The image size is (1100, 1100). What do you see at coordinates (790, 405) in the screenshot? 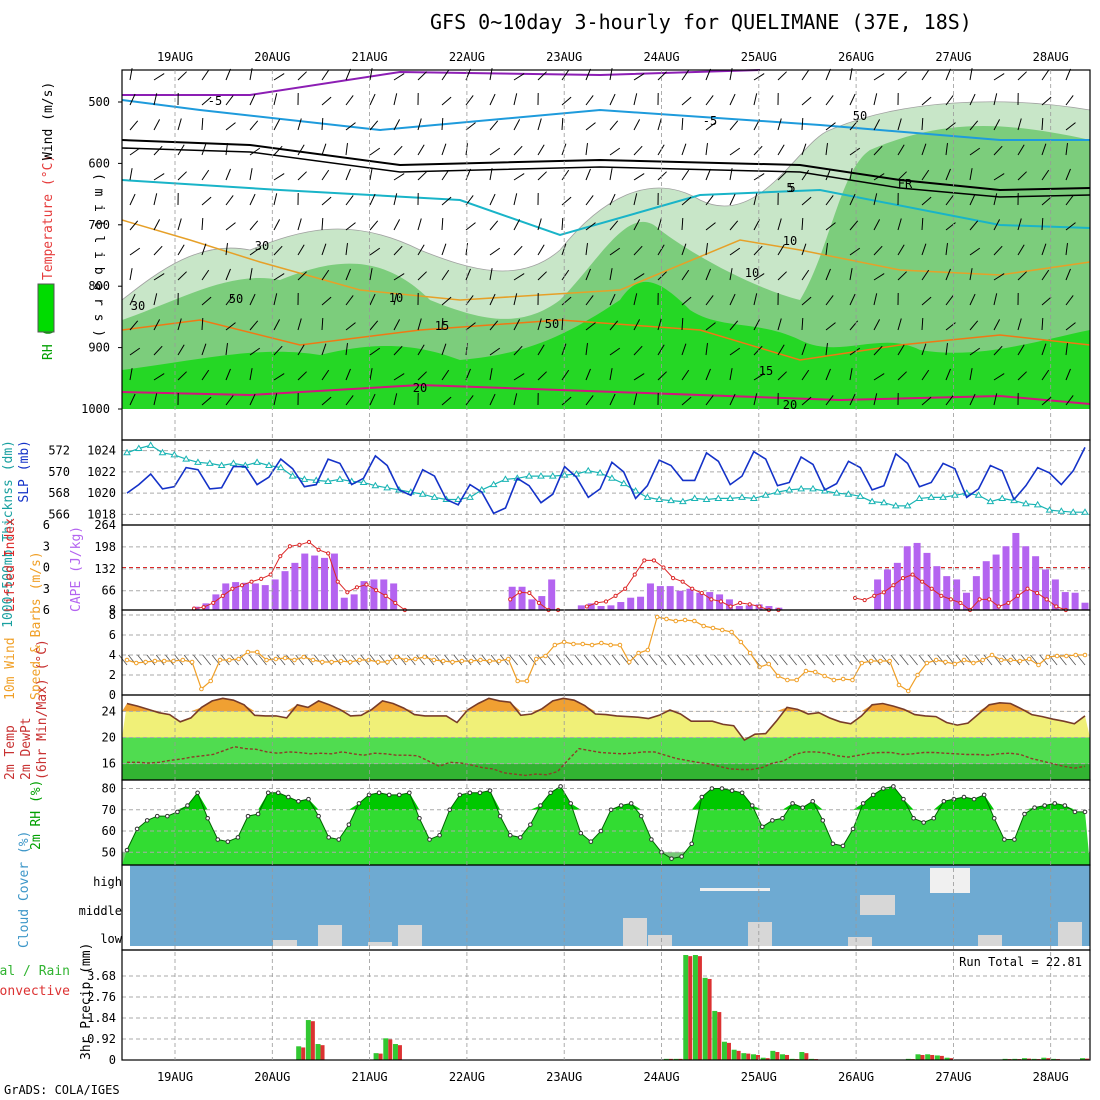
I see `isotherm-label: 20` at bounding box center [790, 405].